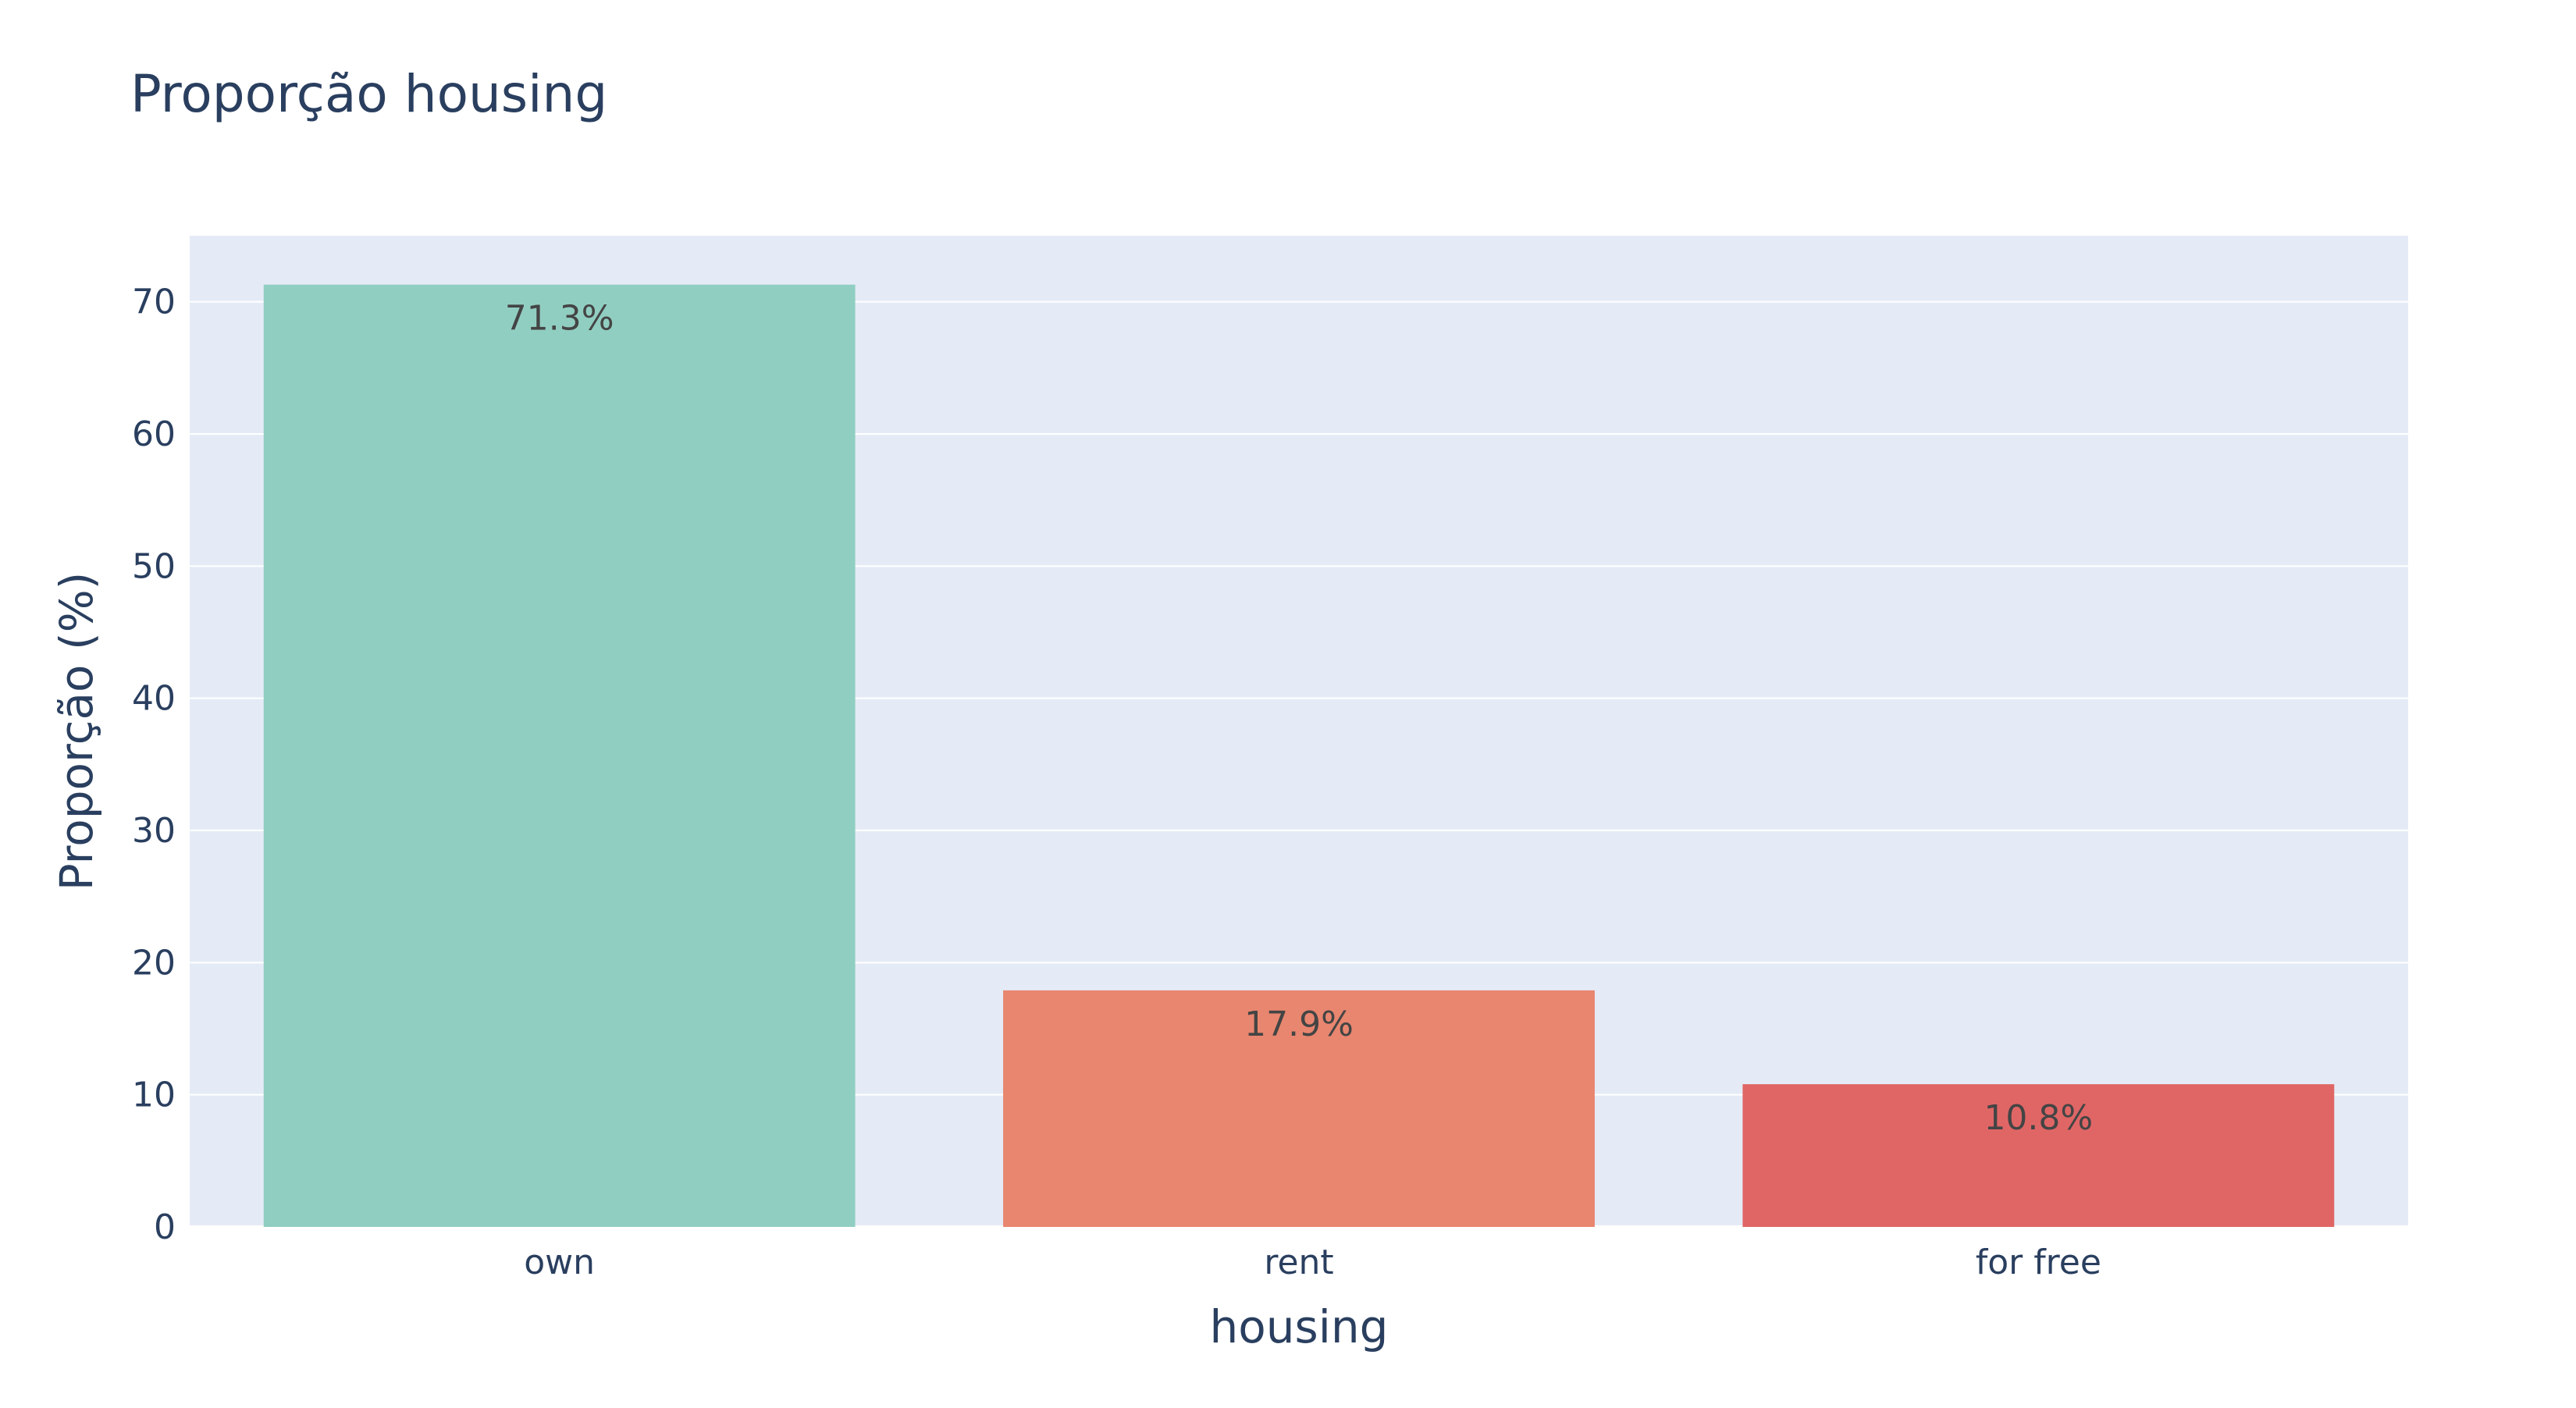  What do you see at coordinates (154, 302) in the screenshot?
I see `y-tick-label: 70` at bounding box center [154, 302].